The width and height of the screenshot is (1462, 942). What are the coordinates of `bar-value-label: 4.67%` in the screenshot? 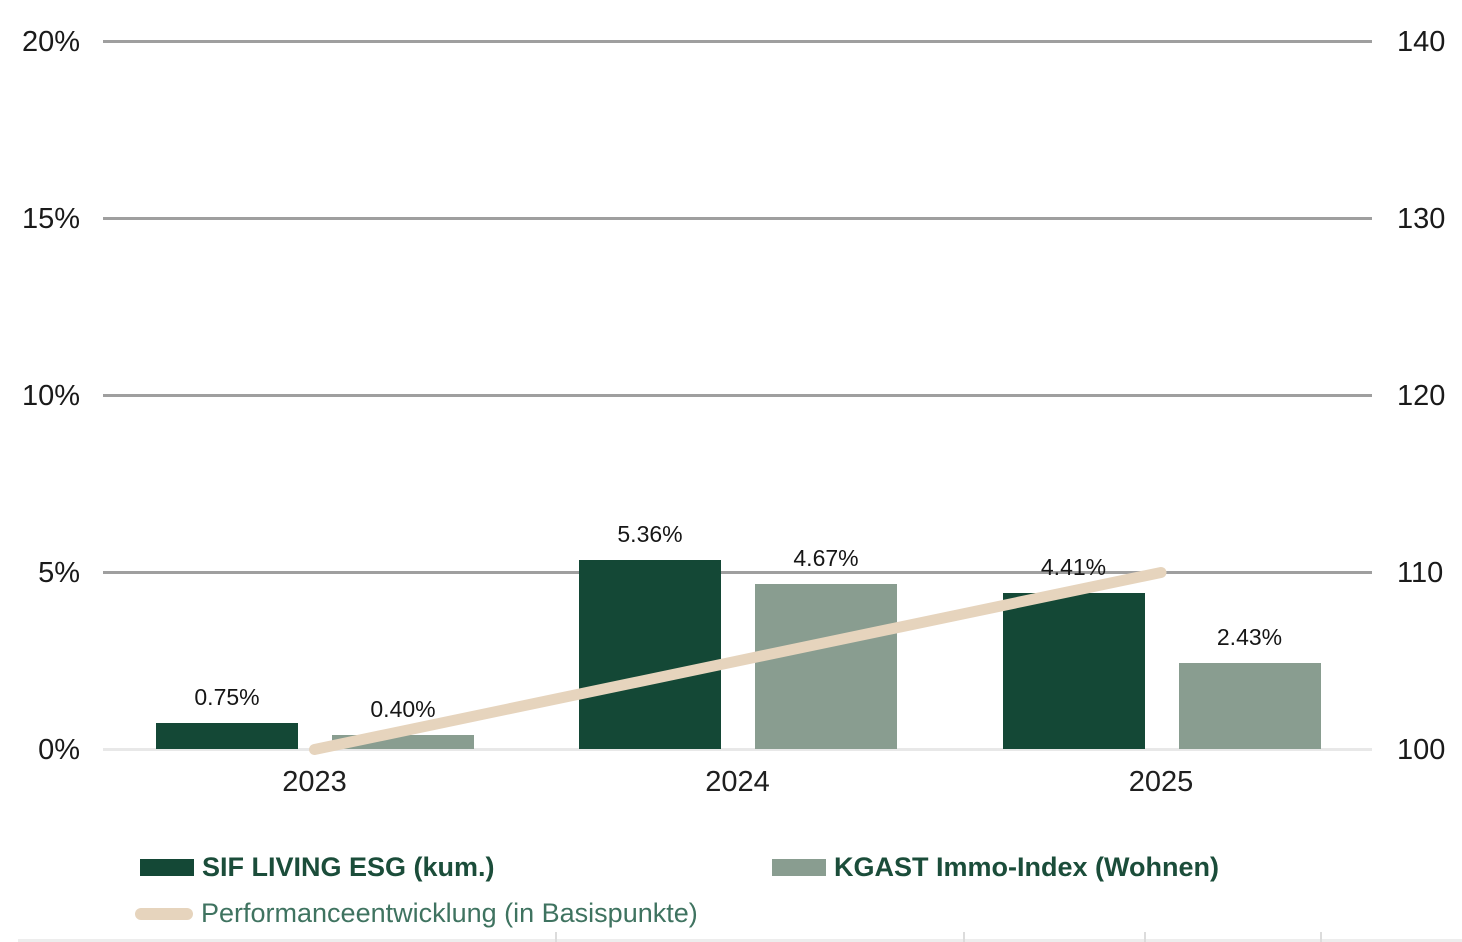 It's located at (826, 558).